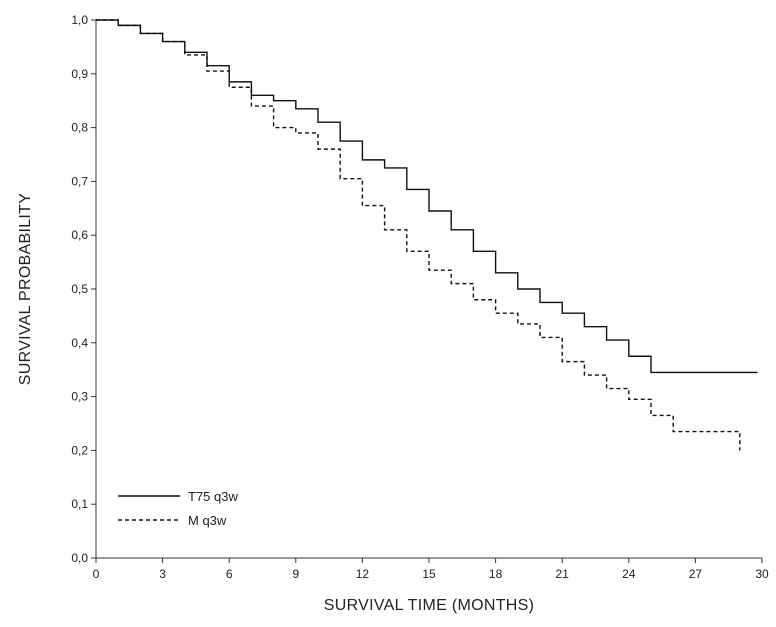 The image size is (776, 627). I want to click on y-tick-label: 0,1, so click(79, 504).